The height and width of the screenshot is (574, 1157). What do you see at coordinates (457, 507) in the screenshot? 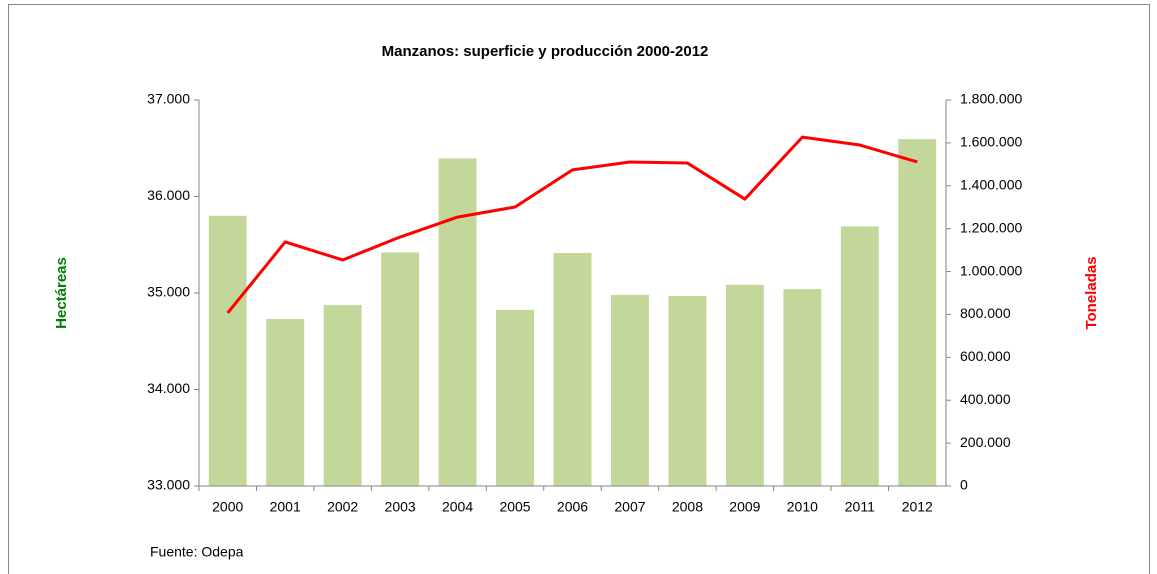
I see `x-tick-label: 2004` at bounding box center [457, 507].